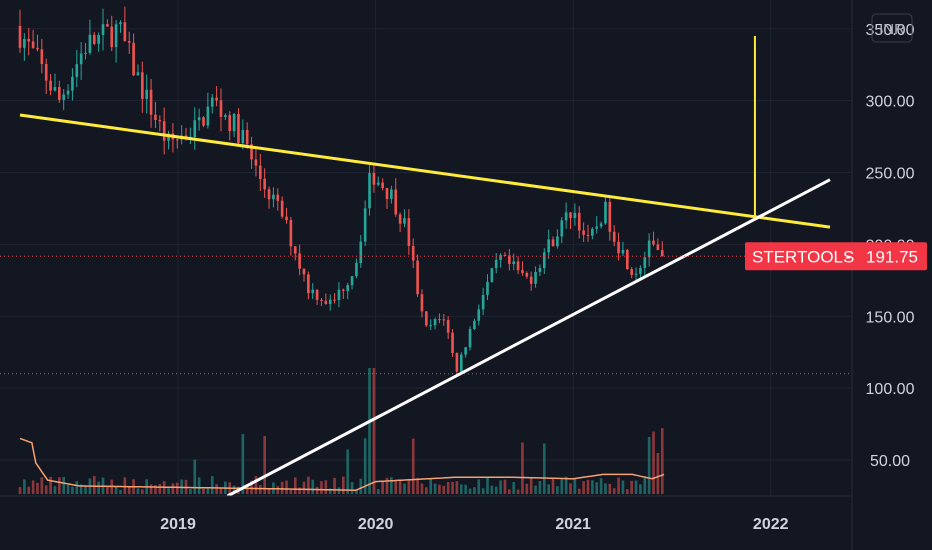 The image size is (932, 550). What do you see at coordinates (892, 28) in the screenshot?
I see `currency-badge: INR` at bounding box center [892, 28].